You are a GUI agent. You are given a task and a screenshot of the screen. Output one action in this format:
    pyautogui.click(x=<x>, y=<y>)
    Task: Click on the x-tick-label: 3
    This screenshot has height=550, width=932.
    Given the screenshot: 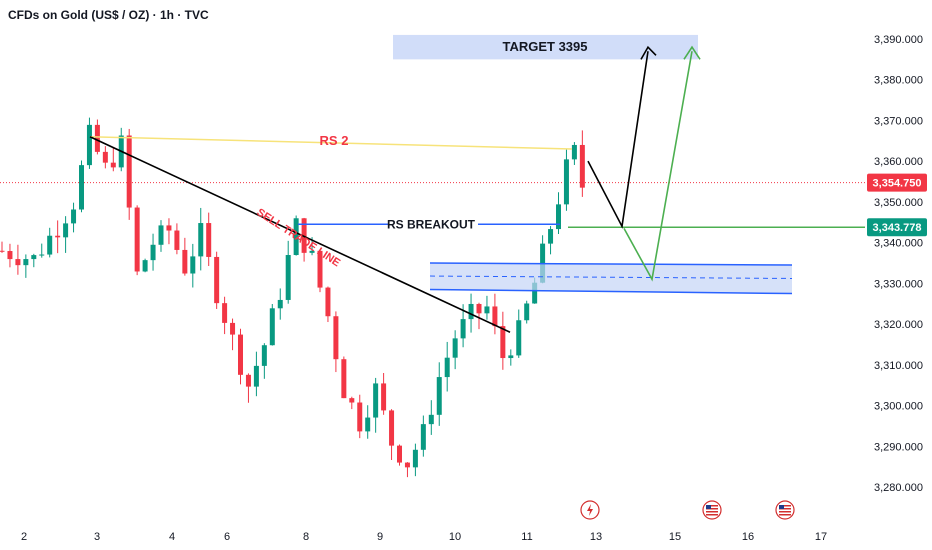 What is the action you would take?
    pyautogui.click(x=97, y=537)
    